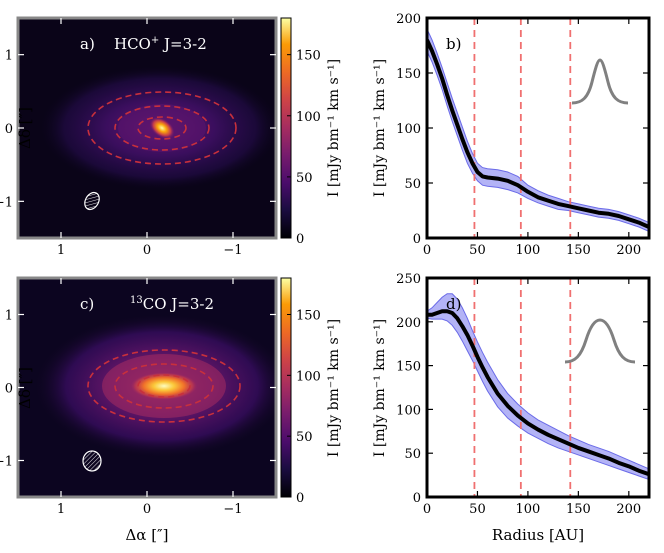  What do you see at coordinates (334, 388) in the screenshot?
I see `colorbar-c-label: I [mJy bm⁻¹ km s⁻¹]` at bounding box center [334, 388].